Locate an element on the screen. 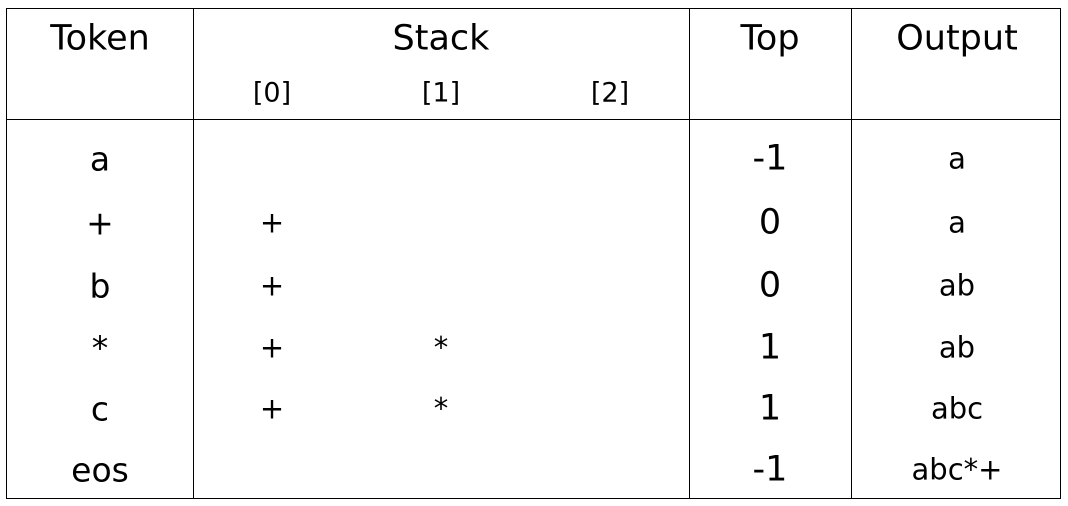 Image resolution: width=1068 pixels, height=506 pixels. row-0-top: -1 is located at coordinates (770, 158).